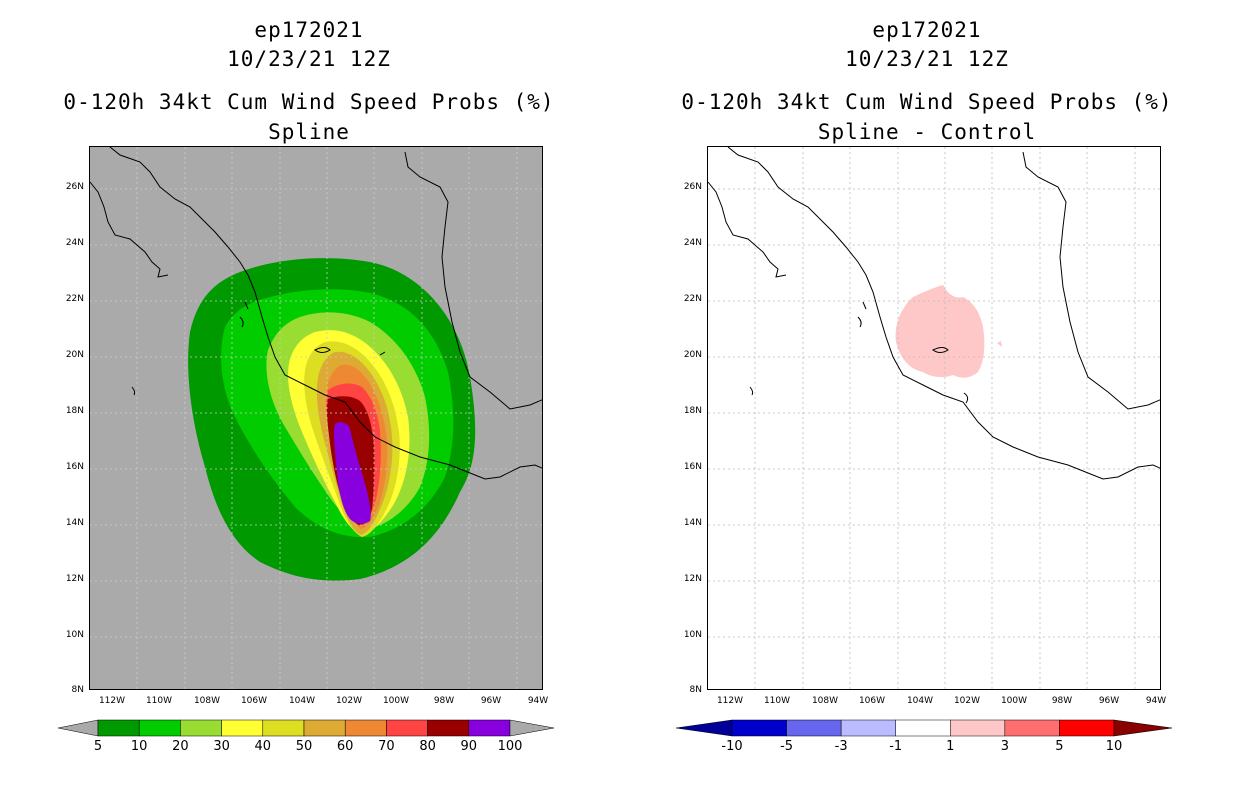 This screenshot has width=1236, height=800. I want to click on right-storm-id: ep172021, so click(927, 30).